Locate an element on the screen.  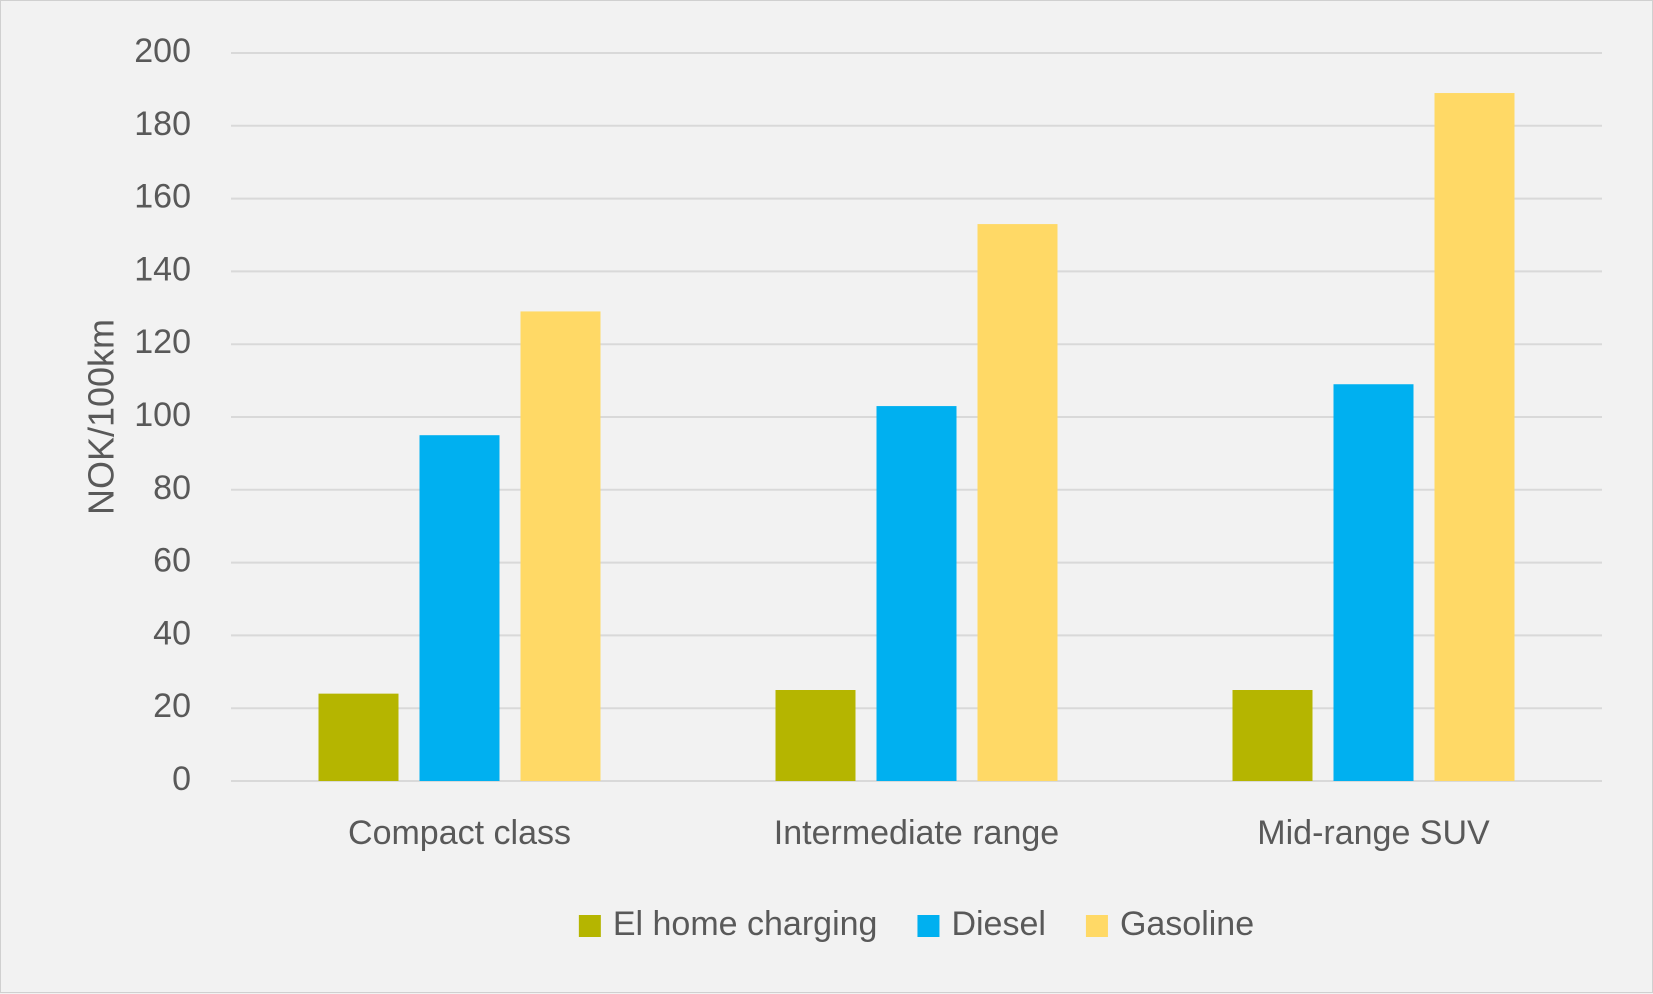
y-tick-label: 80 is located at coordinates (172, 488).